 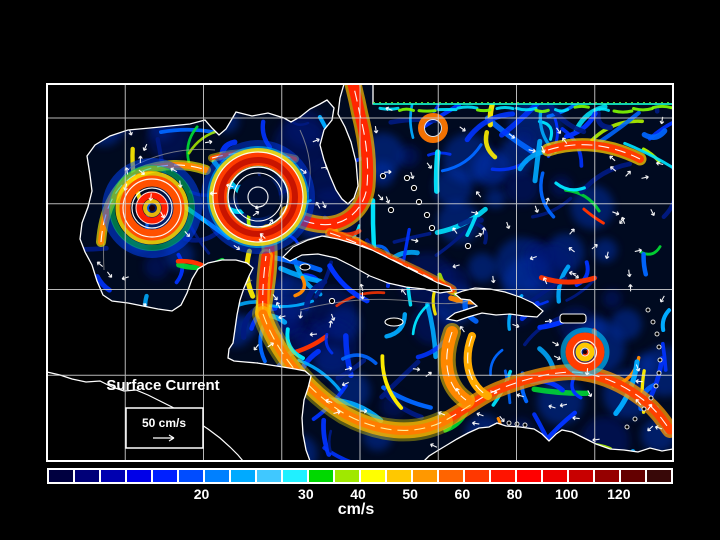 What do you see at coordinates (201, 494) in the screenshot?
I see `colorbar-tick-label: 20` at bounding box center [201, 494].